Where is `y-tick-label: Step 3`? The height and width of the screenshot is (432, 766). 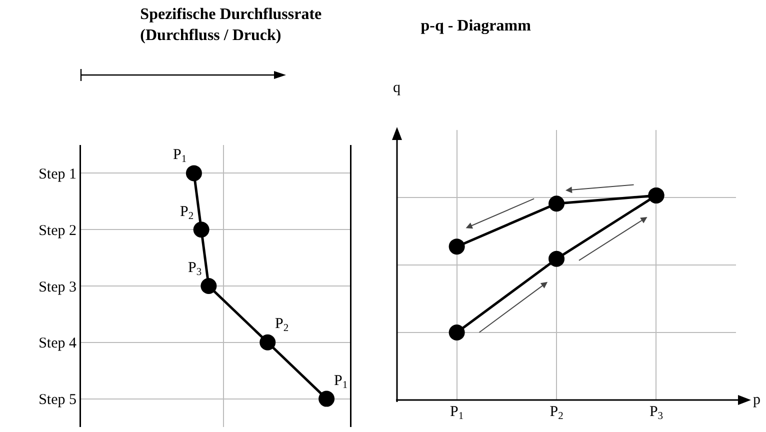 y-tick-label: Step 3 is located at coordinates (57, 287).